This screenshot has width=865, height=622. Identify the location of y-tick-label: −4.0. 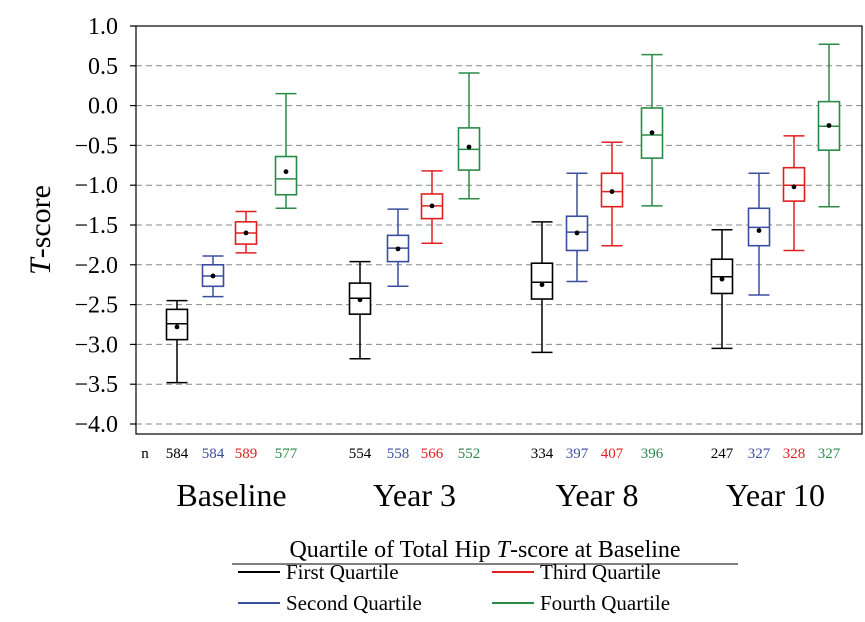
(96, 425).